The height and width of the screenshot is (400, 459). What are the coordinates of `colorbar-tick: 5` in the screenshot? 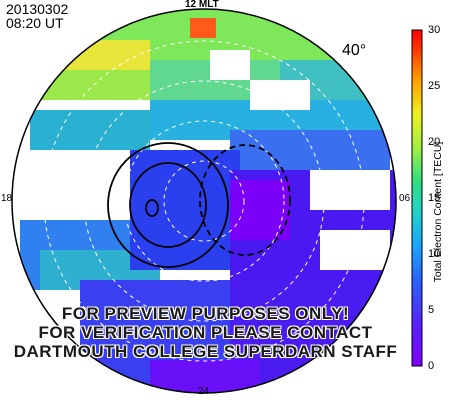 It's located at (431, 310).